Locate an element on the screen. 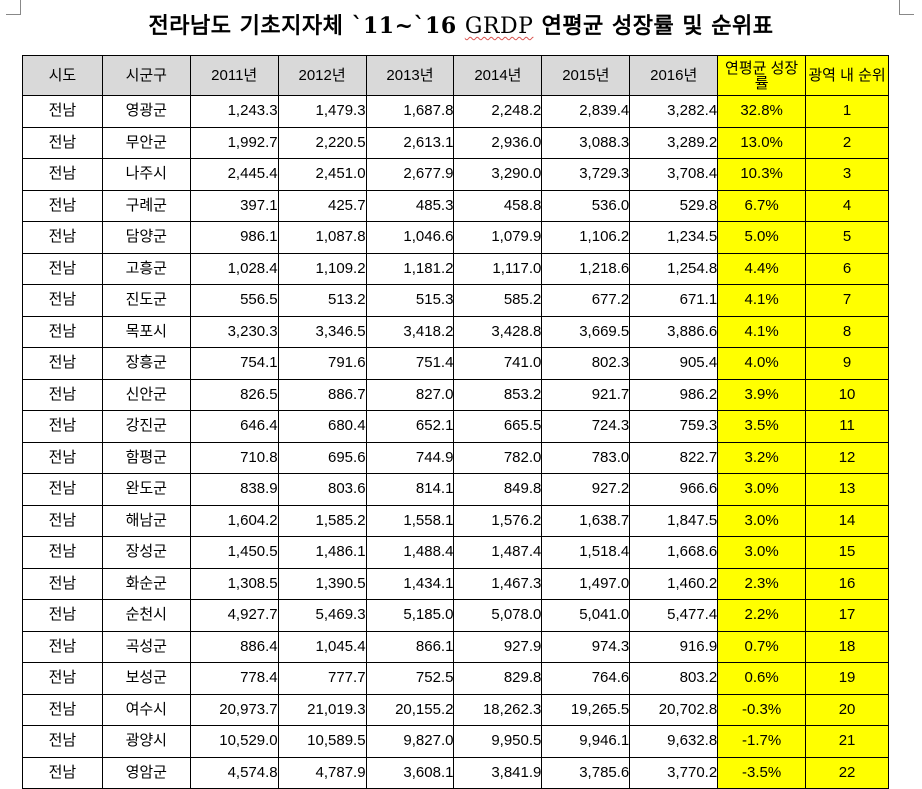 This screenshot has width=922, height=789. cell-2013: 3,608.1 is located at coordinates (410, 772).